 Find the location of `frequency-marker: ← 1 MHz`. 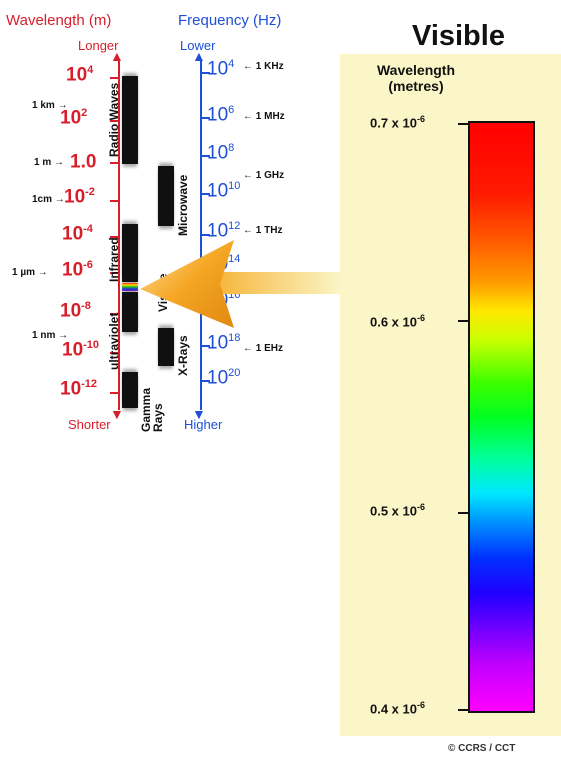

frequency-marker: ← 1 MHz is located at coordinates (264, 116).